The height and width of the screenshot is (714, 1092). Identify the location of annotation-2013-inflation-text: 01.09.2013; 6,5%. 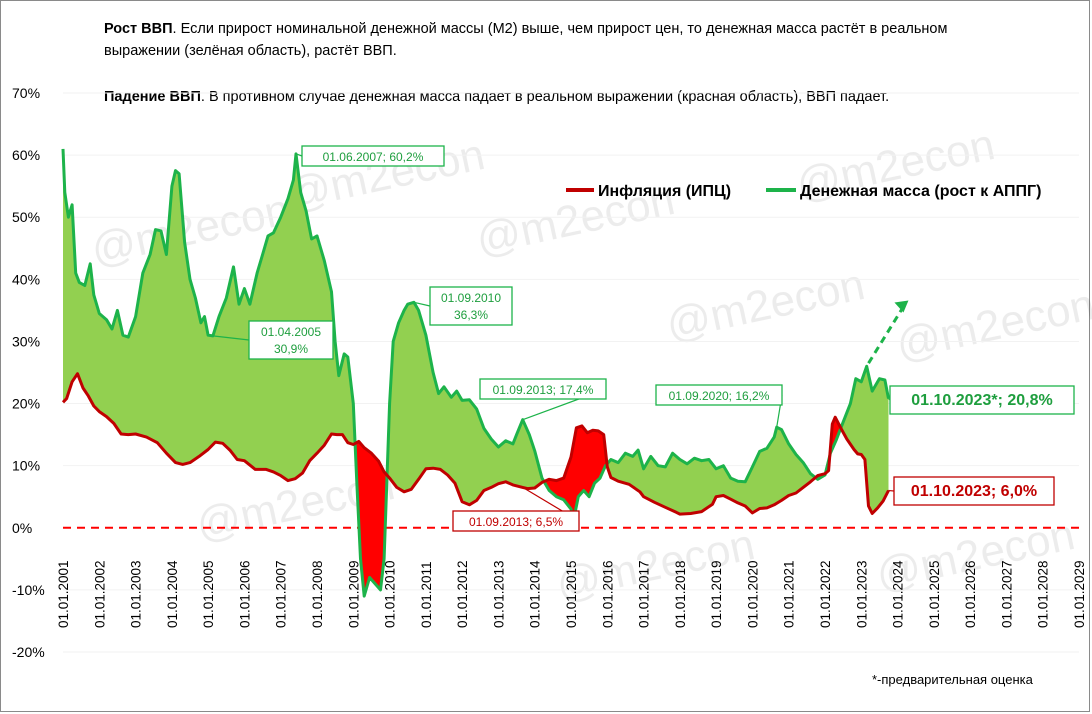
(516, 522).